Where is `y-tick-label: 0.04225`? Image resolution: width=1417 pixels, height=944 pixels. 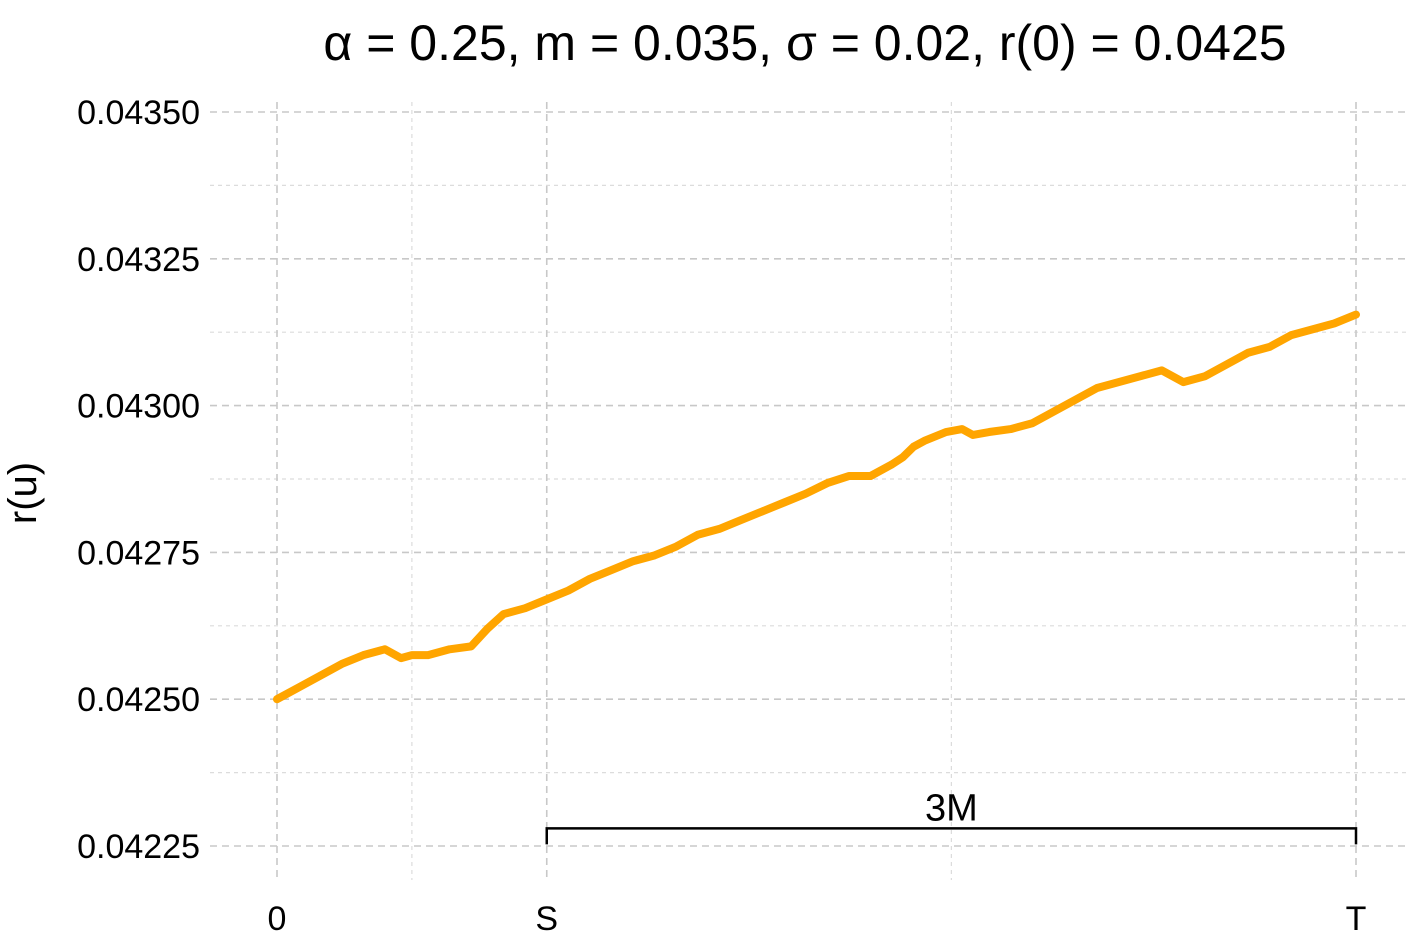 y-tick-label: 0.04225 is located at coordinates (138, 847).